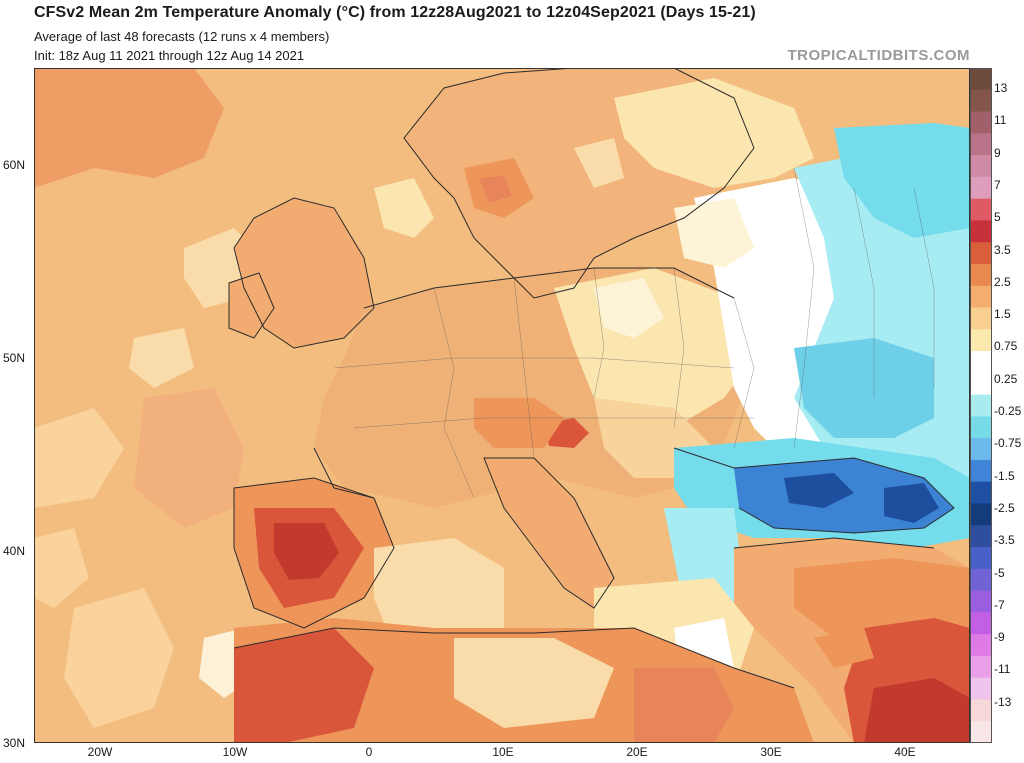  I want to click on lat-label-50n: 50N, so click(14, 358).